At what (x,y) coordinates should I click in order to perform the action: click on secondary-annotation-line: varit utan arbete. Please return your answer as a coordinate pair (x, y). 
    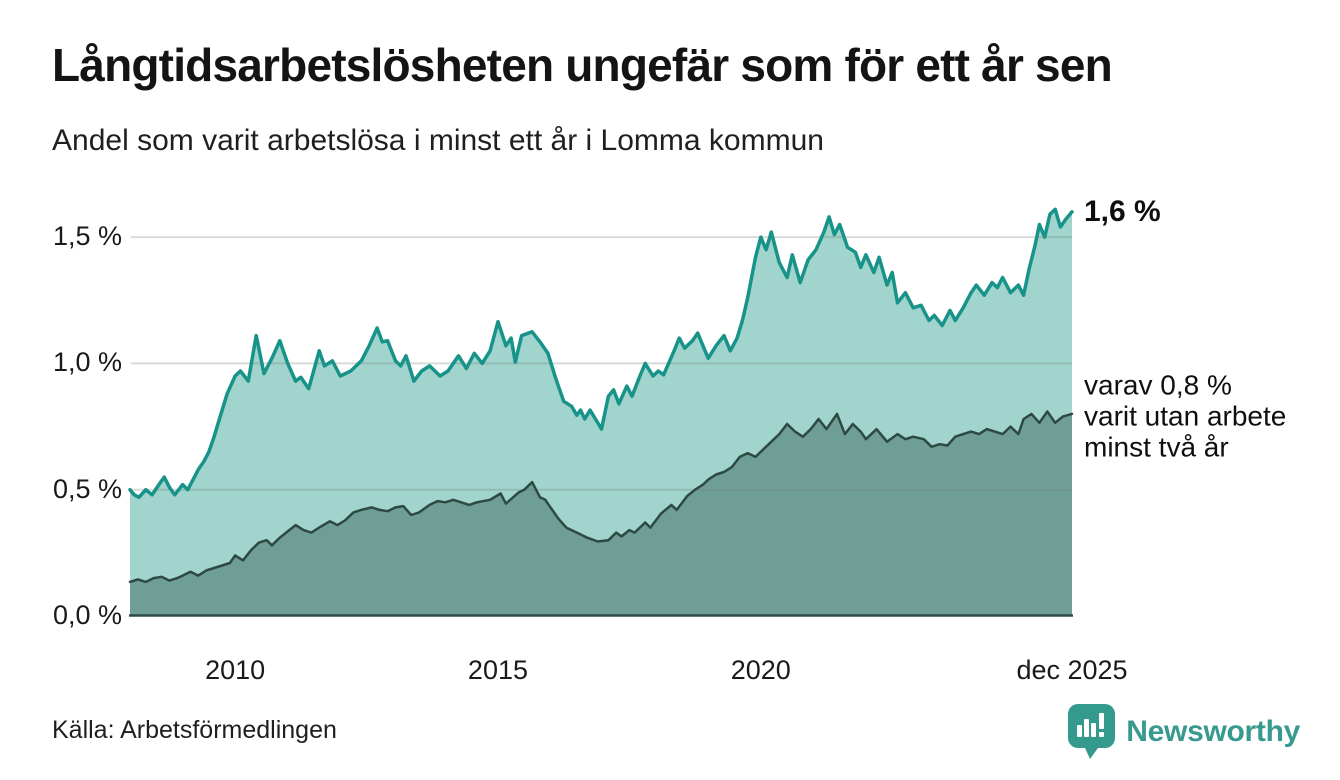
    Looking at the image, I should click on (1185, 416).